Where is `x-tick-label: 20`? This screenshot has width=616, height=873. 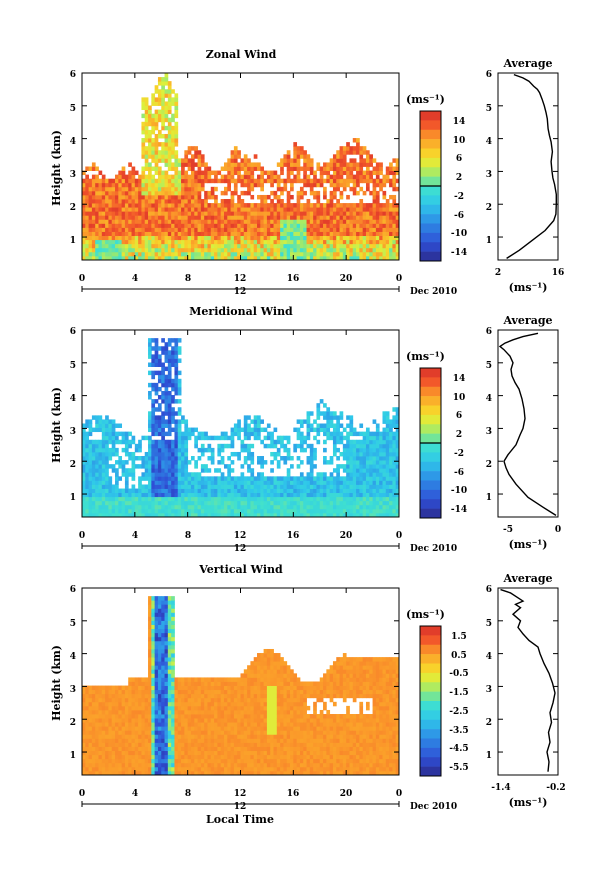 x-tick-label: 20 is located at coordinates (346, 536).